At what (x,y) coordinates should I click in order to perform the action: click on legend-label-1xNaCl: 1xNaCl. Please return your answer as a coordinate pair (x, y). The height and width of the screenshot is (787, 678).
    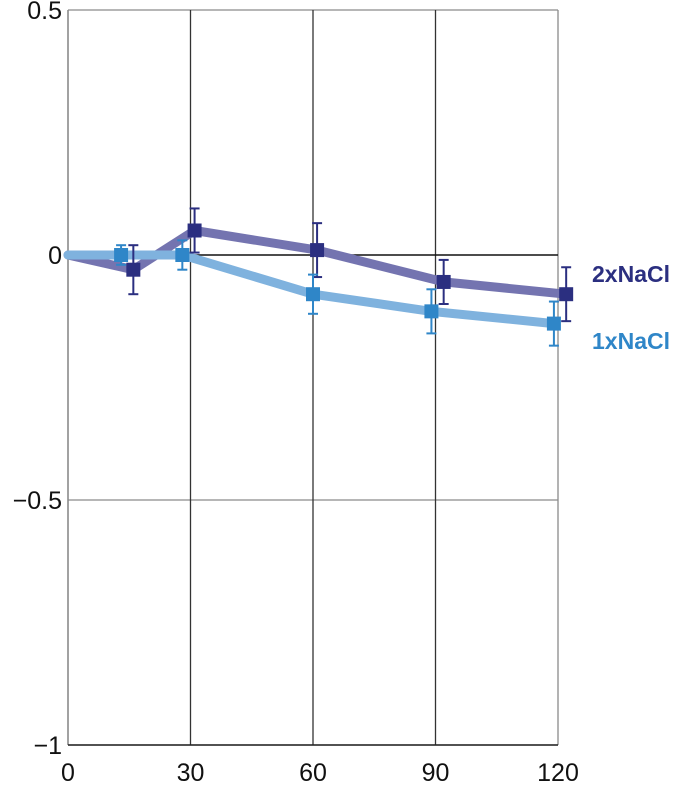
    Looking at the image, I should click on (631, 341).